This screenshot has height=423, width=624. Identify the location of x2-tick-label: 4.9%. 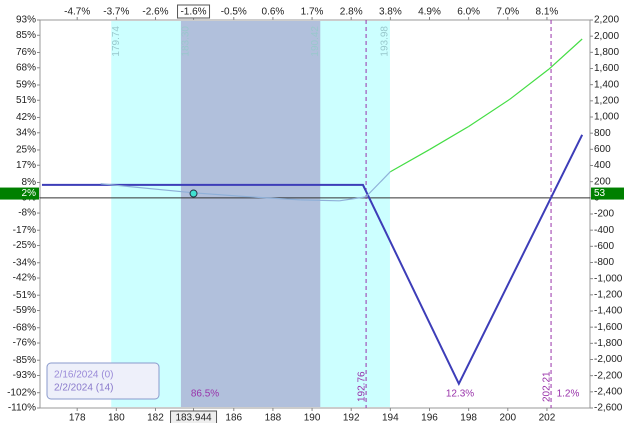
(429, 12).